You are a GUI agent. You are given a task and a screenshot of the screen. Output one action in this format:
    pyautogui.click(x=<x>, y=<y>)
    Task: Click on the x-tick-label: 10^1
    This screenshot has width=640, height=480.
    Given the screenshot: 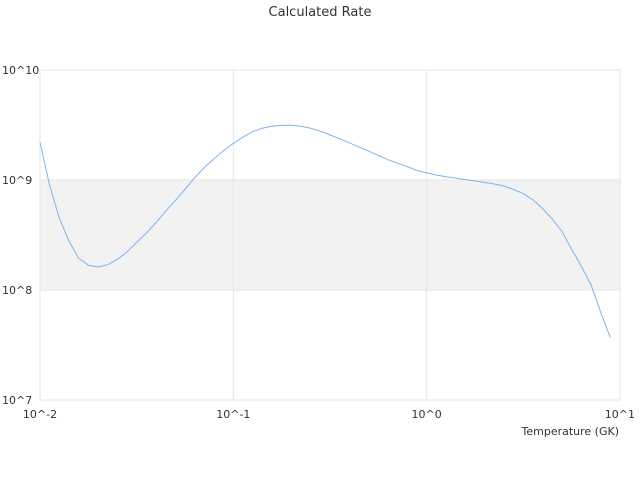 What is the action you would take?
    pyautogui.click(x=620, y=414)
    